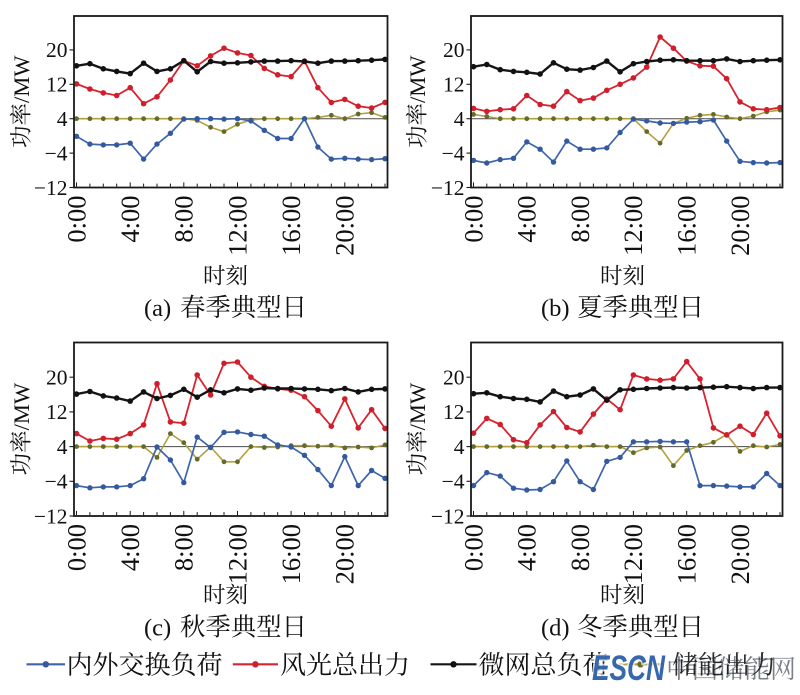 This screenshot has width=800, height=695. I want to click on svg-text: (b), so click(555, 308).